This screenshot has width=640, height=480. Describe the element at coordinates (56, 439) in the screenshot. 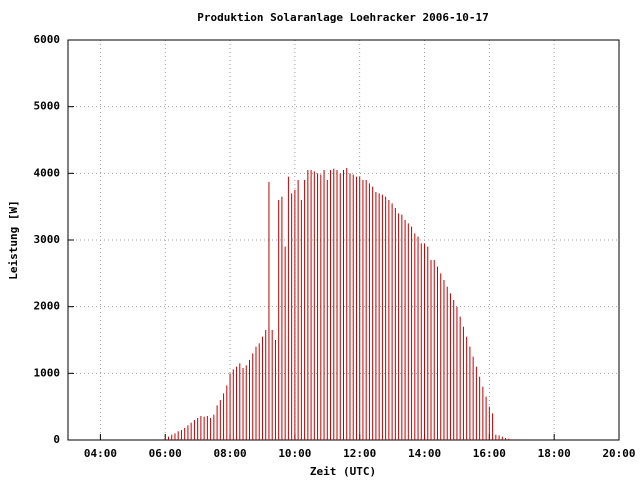

I see `y-tick-label: 0` at that location.